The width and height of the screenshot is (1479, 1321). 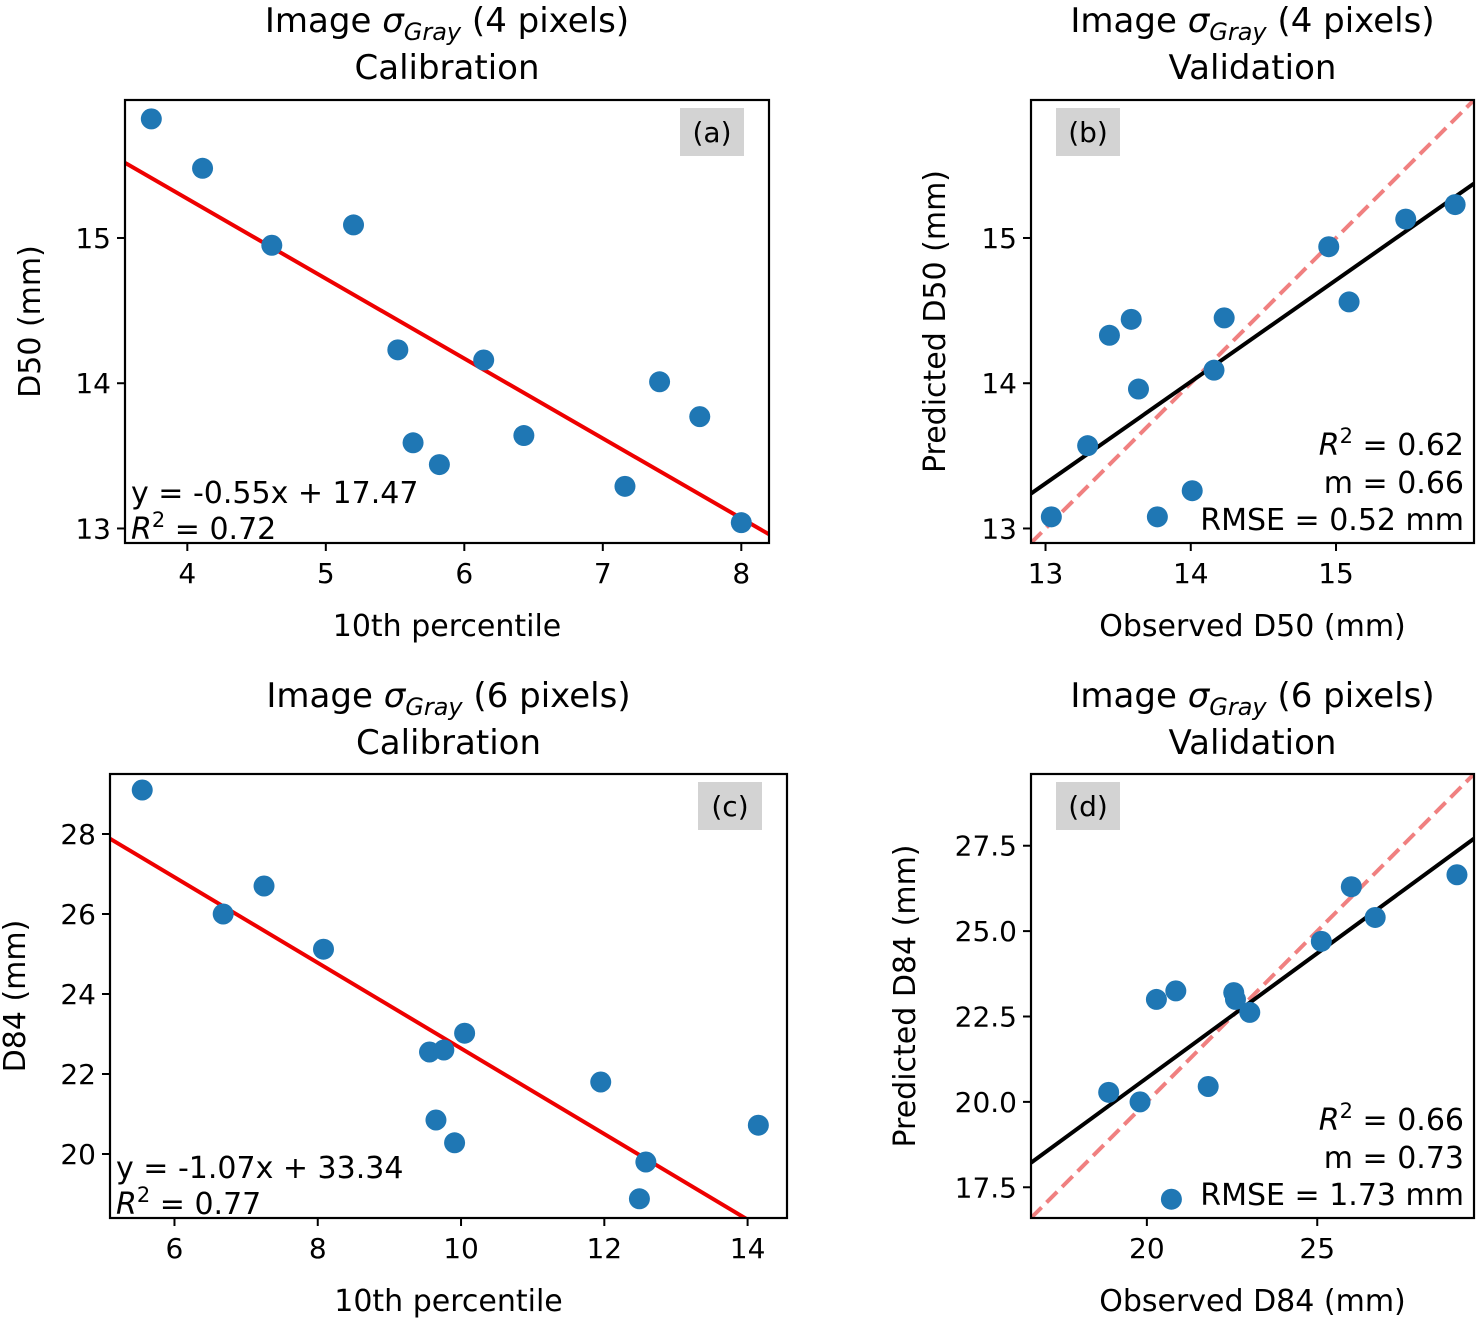 What do you see at coordinates (986, 846) in the screenshot?
I see `y-tick-label: 27.5` at bounding box center [986, 846].